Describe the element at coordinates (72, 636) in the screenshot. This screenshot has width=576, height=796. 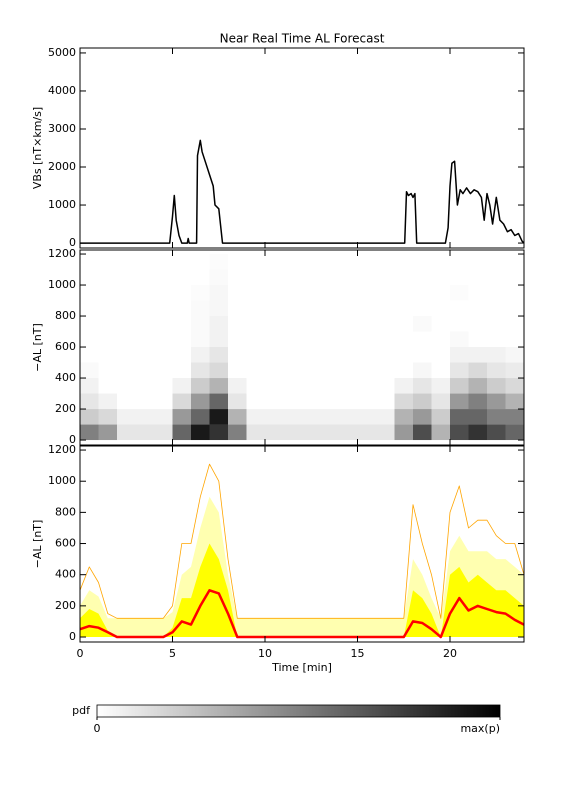
I see `y-tick-label: 0` at that location.